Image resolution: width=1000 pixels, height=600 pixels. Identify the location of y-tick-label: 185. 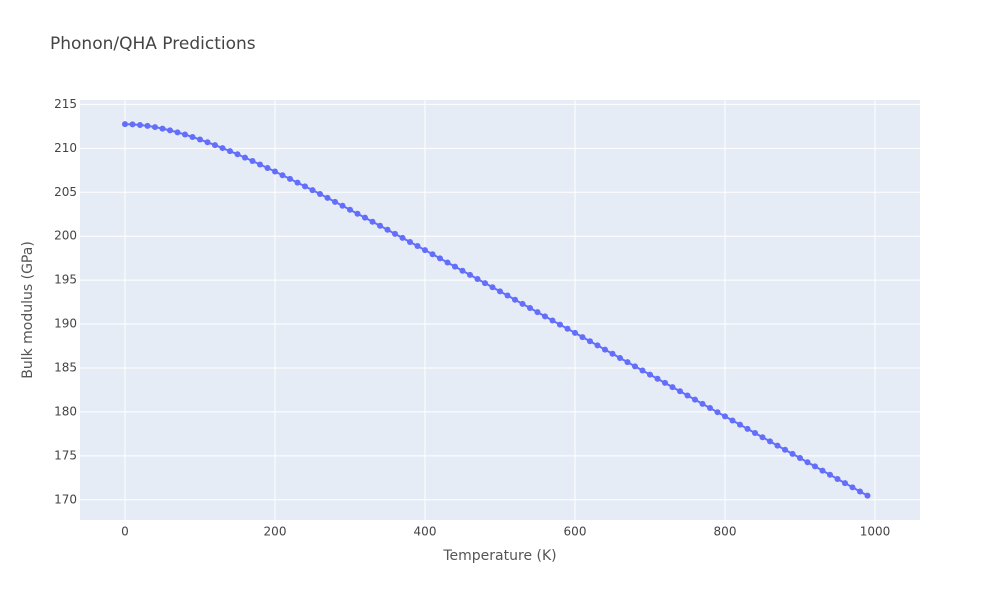
(65, 367).